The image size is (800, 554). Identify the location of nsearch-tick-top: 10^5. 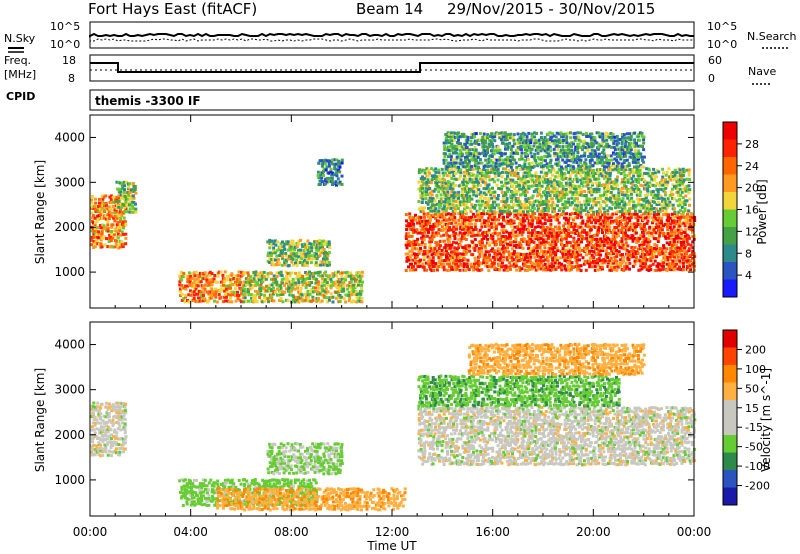
(722, 26).